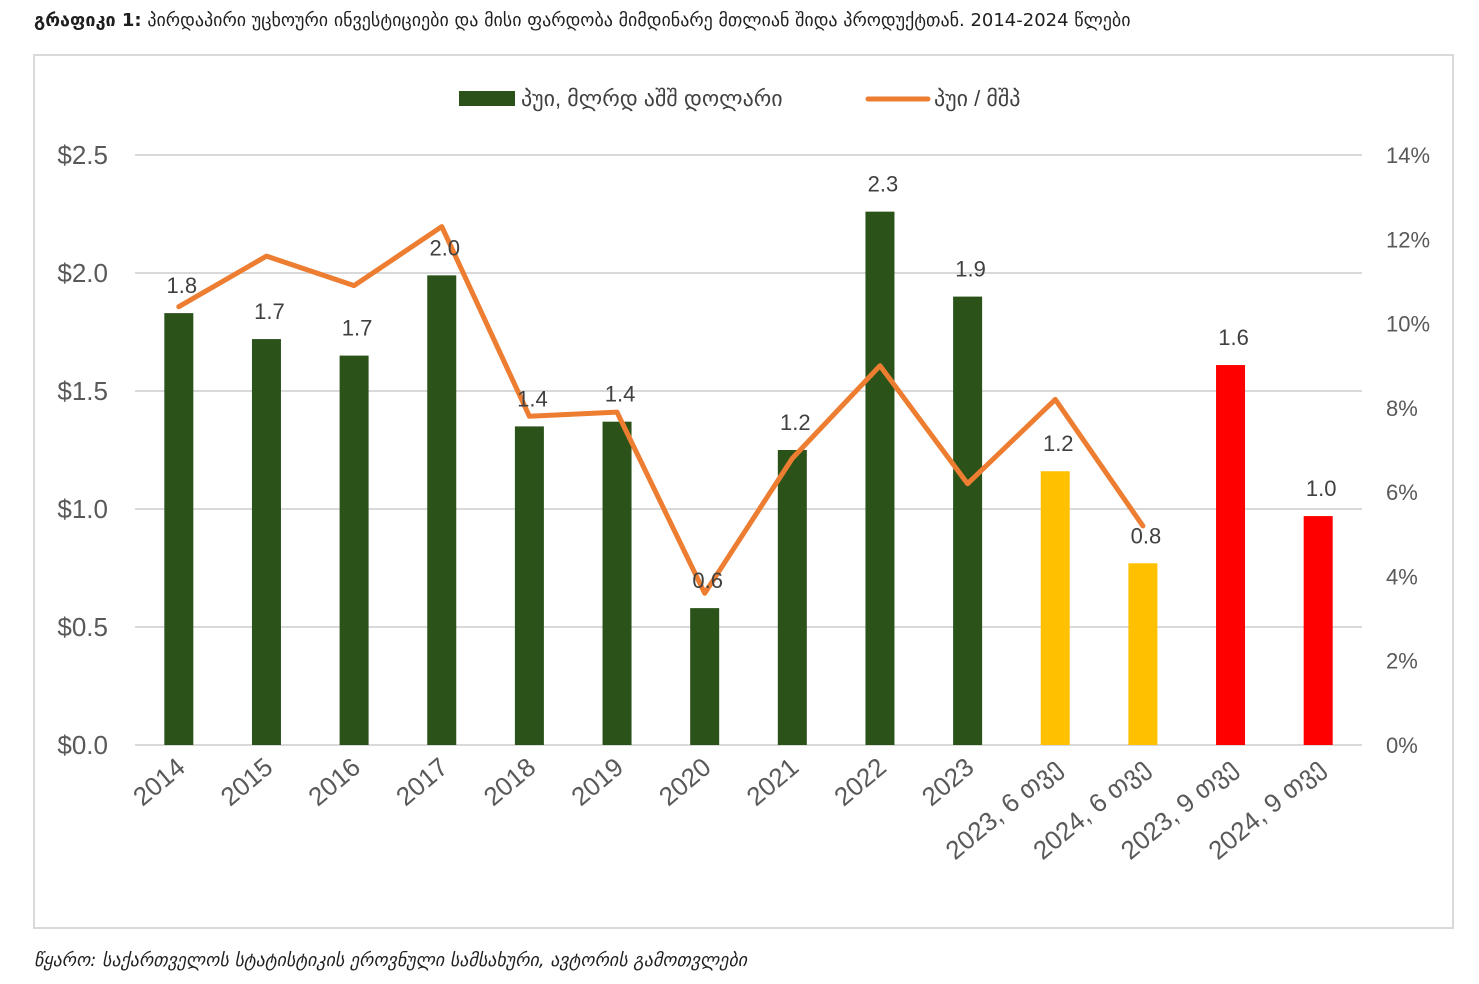 This screenshot has height=984, width=1479. Describe the element at coordinates (597, 782) in the screenshot. I see `x-tick-label: 2019` at that location.